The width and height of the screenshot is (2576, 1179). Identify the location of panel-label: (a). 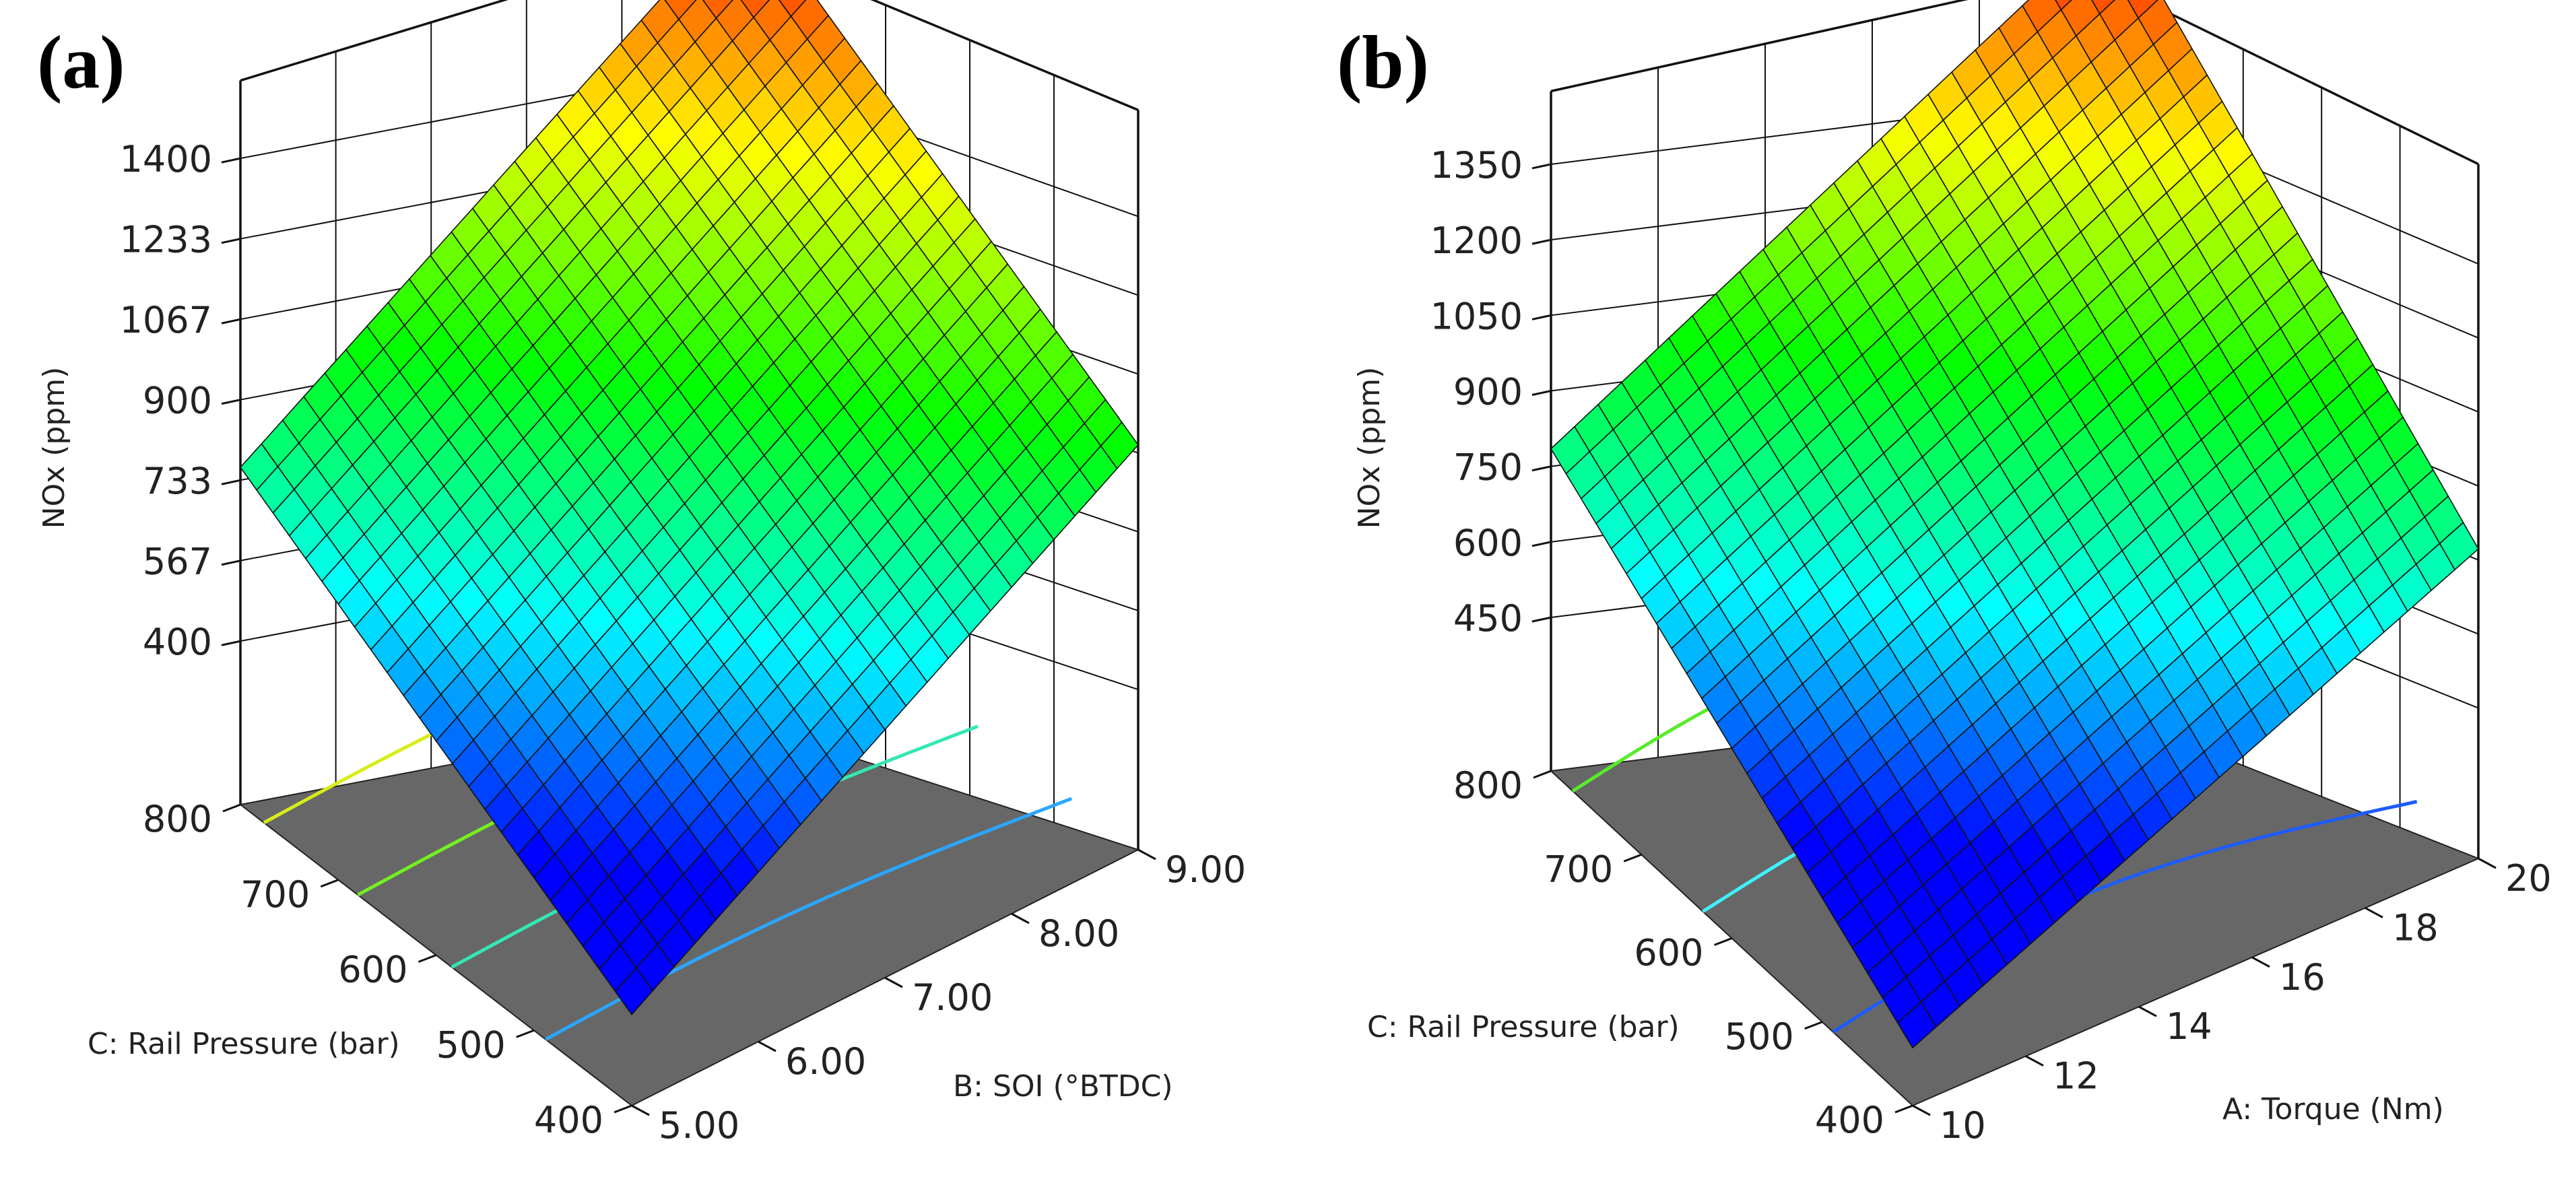
(81, 62).